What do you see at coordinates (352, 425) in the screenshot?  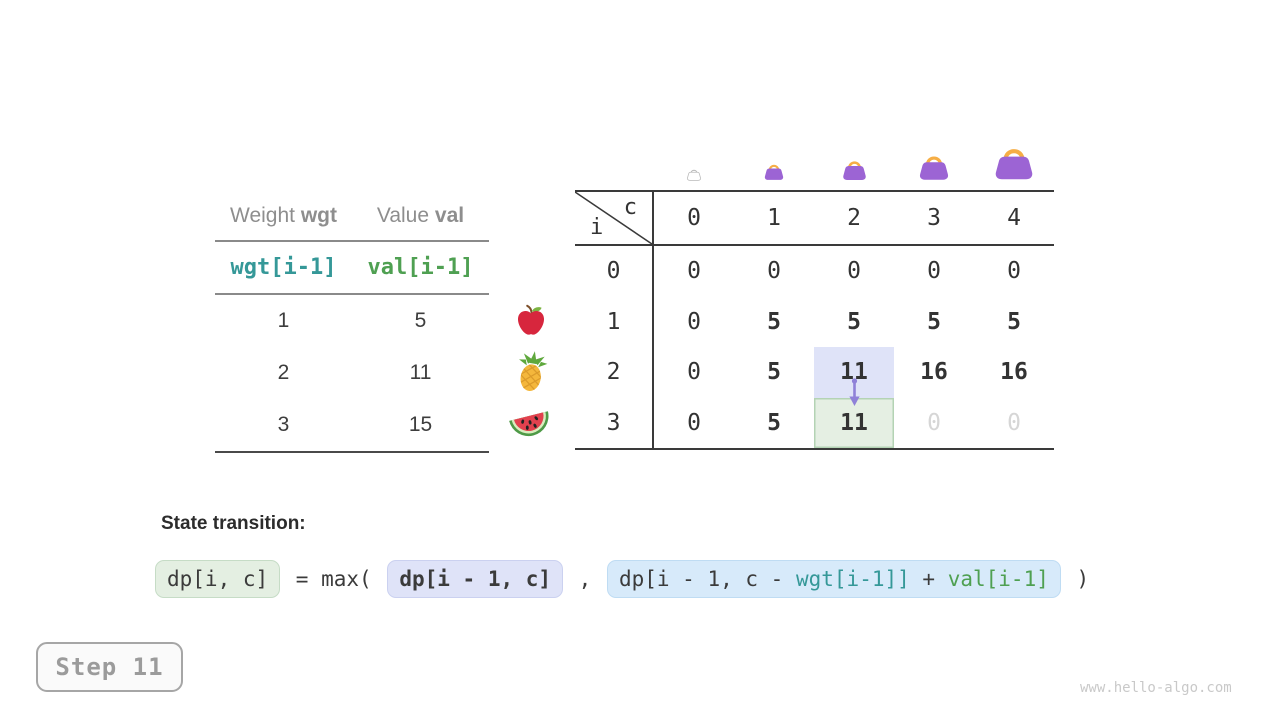 I see `items-table-row: 3 15` at bounding box center [352, 425].